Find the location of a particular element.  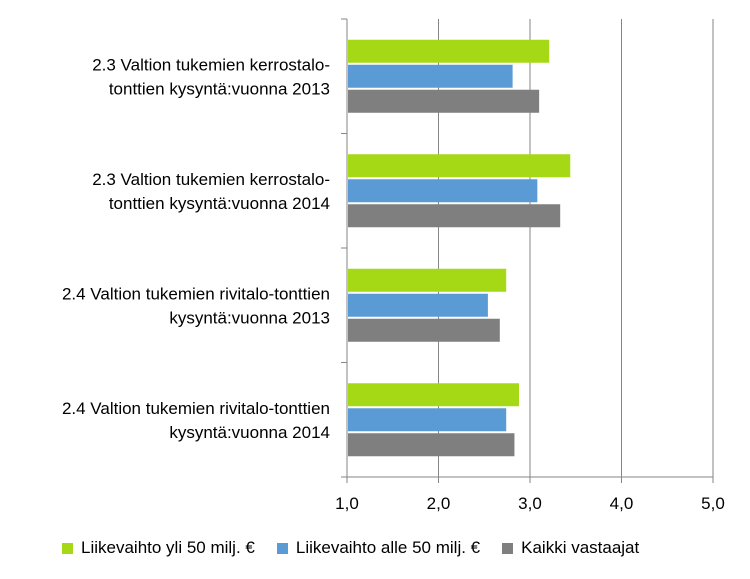

x-tick-label: 3,0 is located at coordinates (530, 503).